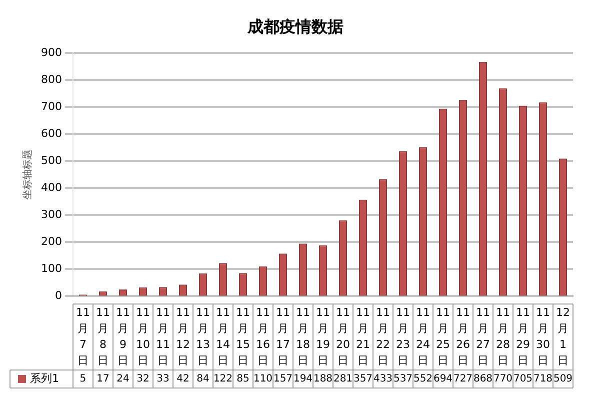 Image resolution: width=591 pixels, height=398 pixels. What do you see at coordinates (483, 379) in the screenshot?
I see `data-label: 868` at bounding box center [483, 379].